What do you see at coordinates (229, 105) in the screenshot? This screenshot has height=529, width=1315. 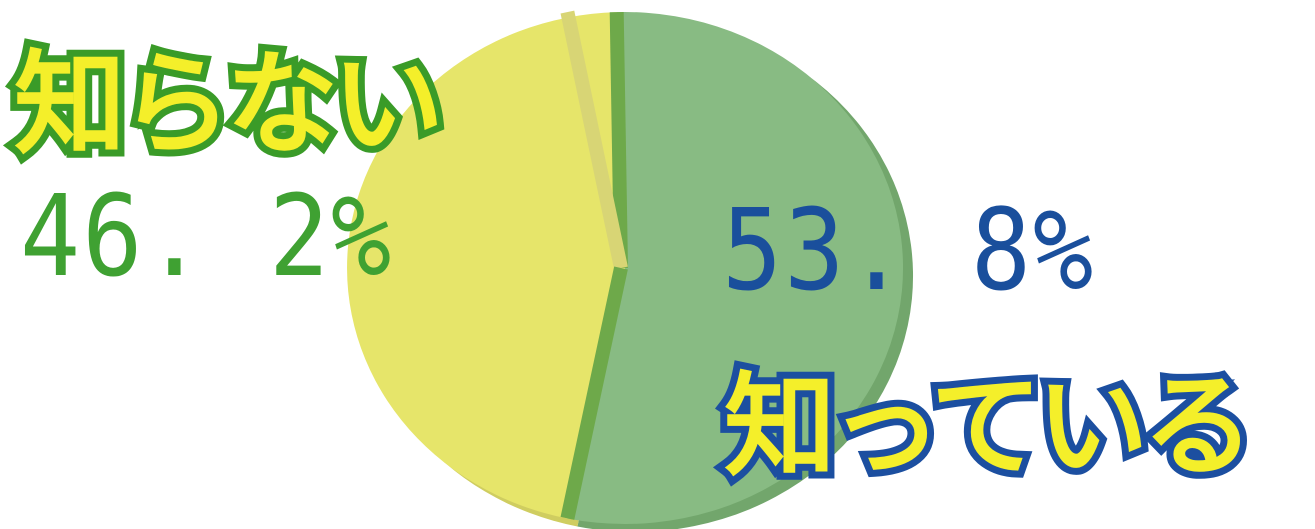 I see `slice-label-shiranai: 知らない` at bounding box center [229, 105].